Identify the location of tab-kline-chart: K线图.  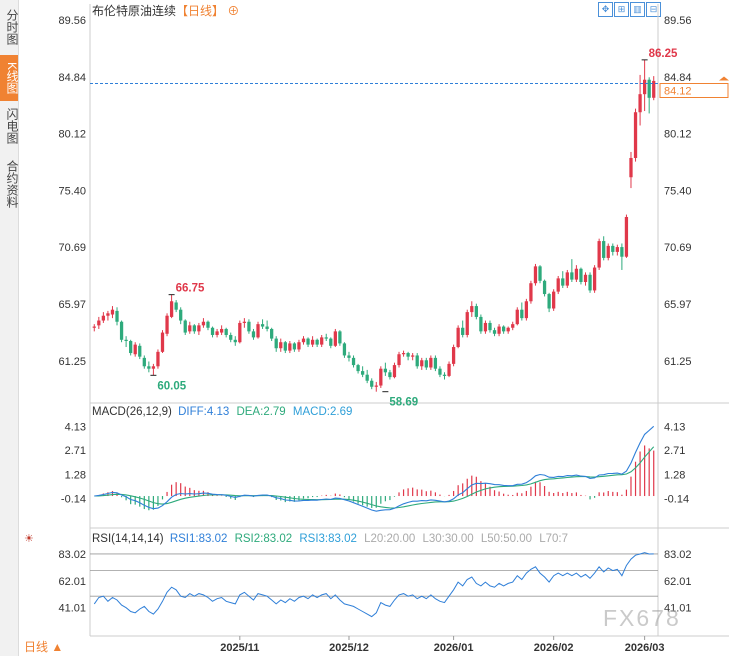
(9, 78).